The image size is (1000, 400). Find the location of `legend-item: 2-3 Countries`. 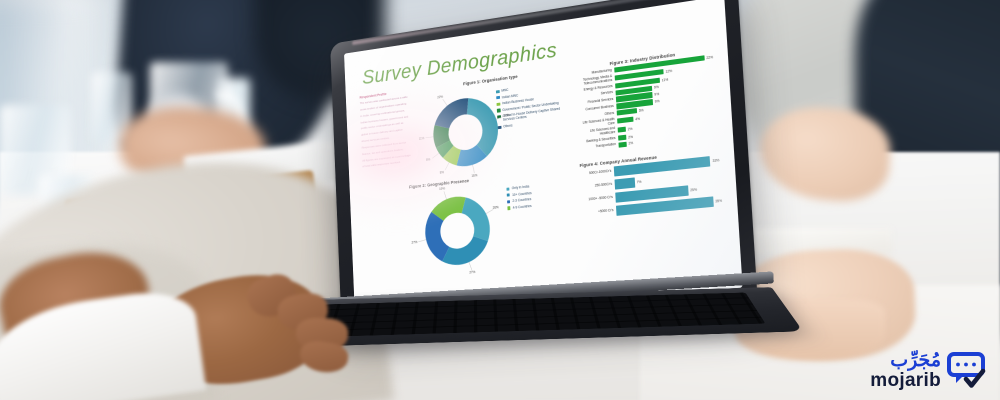

legend-item: 2-3 Countries is located at coordinates (519, 200).